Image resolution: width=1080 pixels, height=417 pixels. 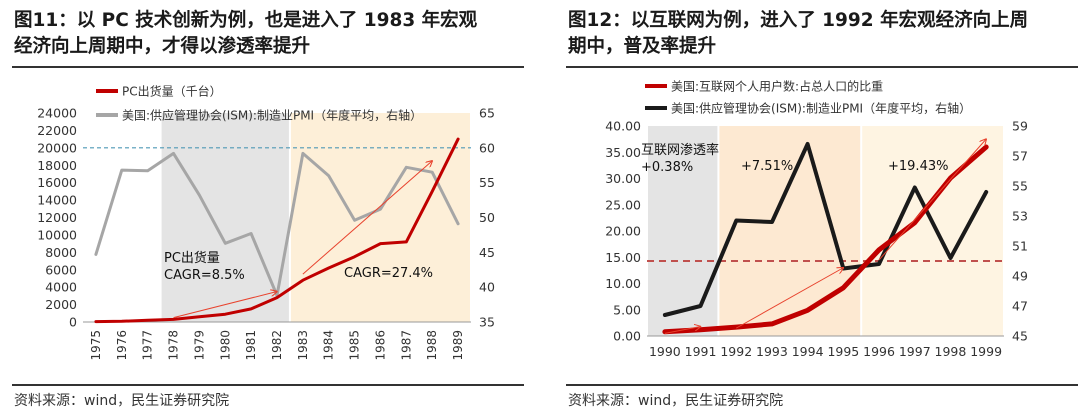 I want to click on right-y-right-tick: 45, so click(x=1020, y=336).